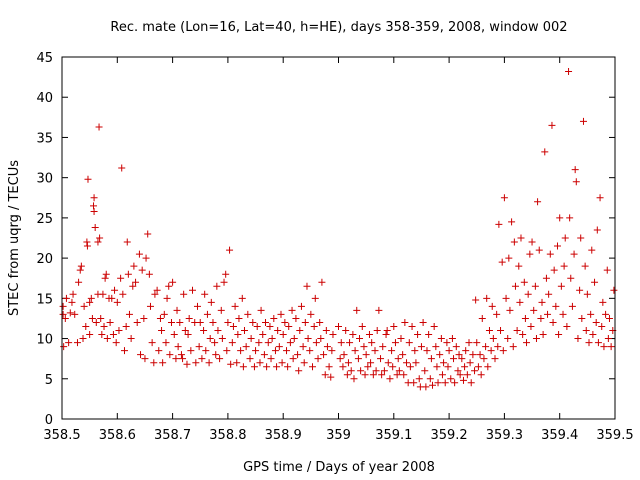 This screenshot has width=640, height=480. What do you see at coordinates (44, 299) in the screenshot?
I see `y-tick-label: 15` at bounding box center [44, 299].